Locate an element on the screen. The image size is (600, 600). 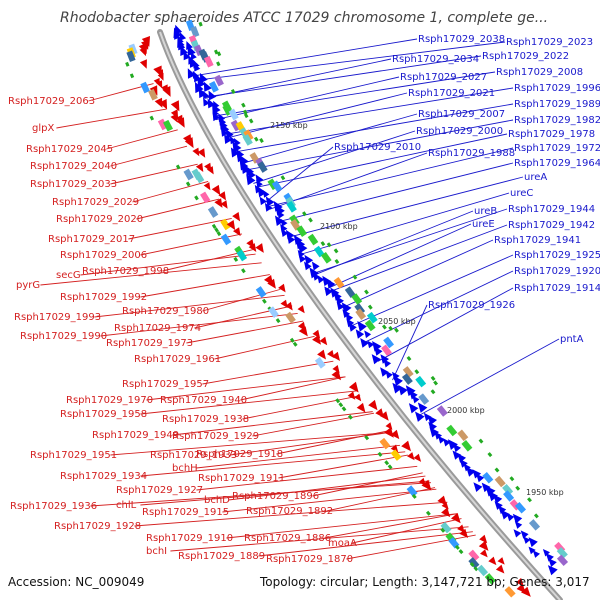
gene-label-left: chlL is located at coordinates (126, 505).